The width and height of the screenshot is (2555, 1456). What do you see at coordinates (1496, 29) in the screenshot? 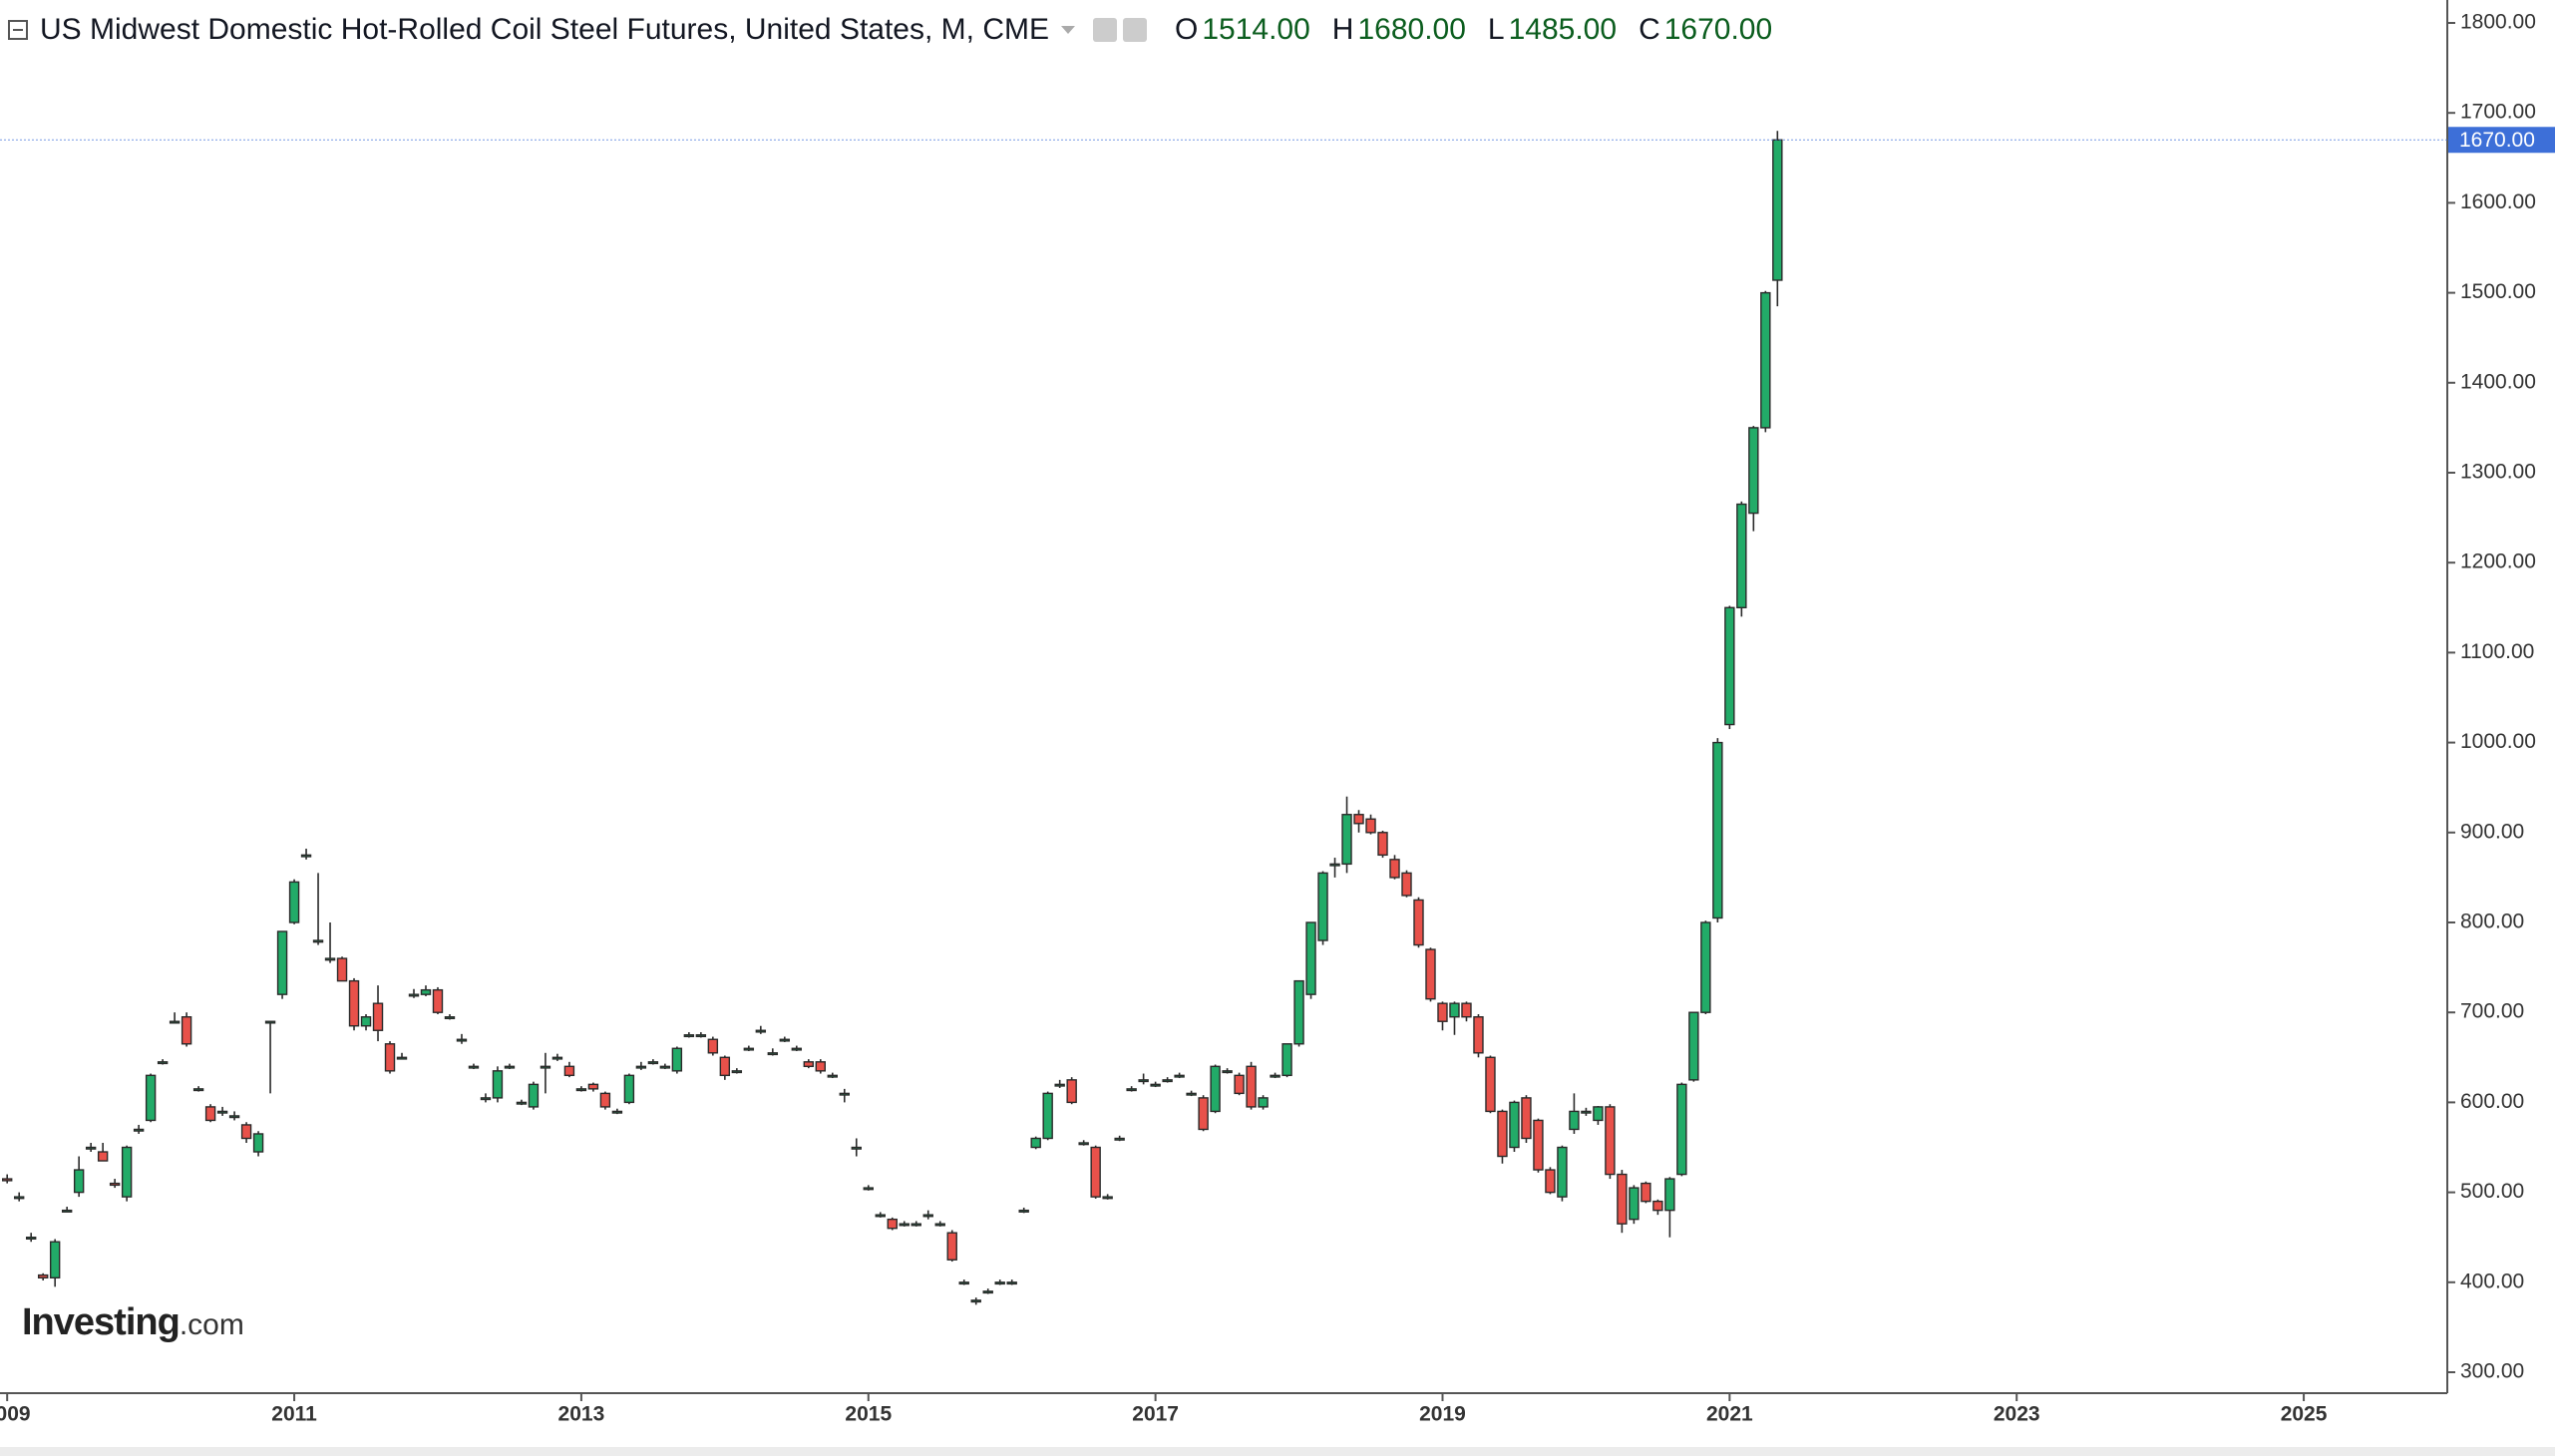
I see `ohlc-key: L` at bounding box center [1496, 29].